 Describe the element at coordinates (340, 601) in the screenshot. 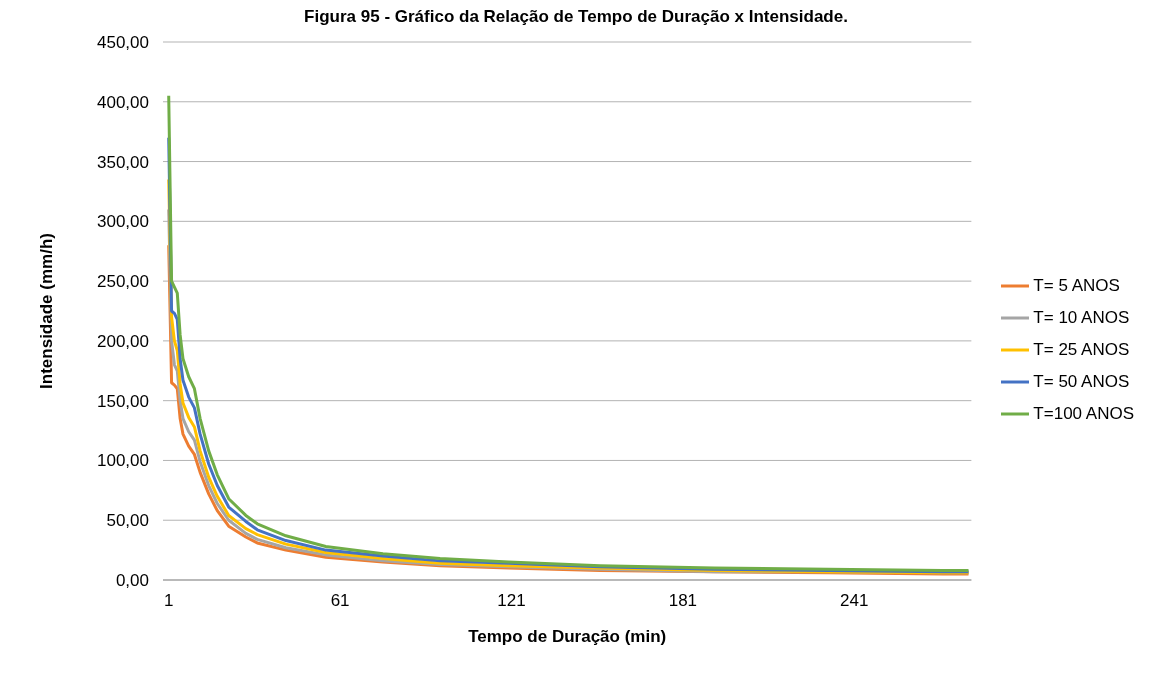

I see `x-tick-label: 61` at that location.